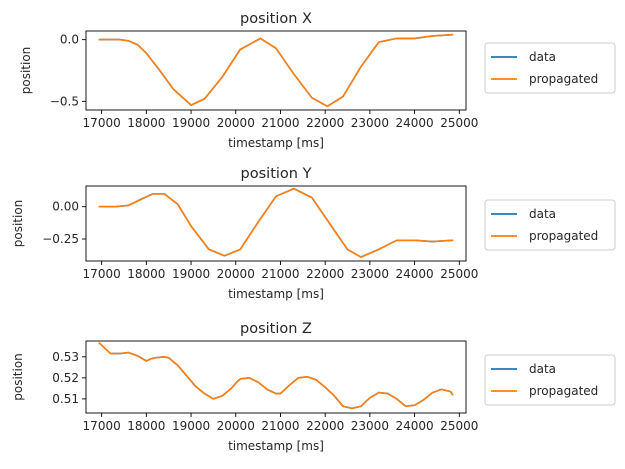  Describe the element at coordinates (65, 399) in the screenshot. I see `y-tick-label: 0.51` at that location.